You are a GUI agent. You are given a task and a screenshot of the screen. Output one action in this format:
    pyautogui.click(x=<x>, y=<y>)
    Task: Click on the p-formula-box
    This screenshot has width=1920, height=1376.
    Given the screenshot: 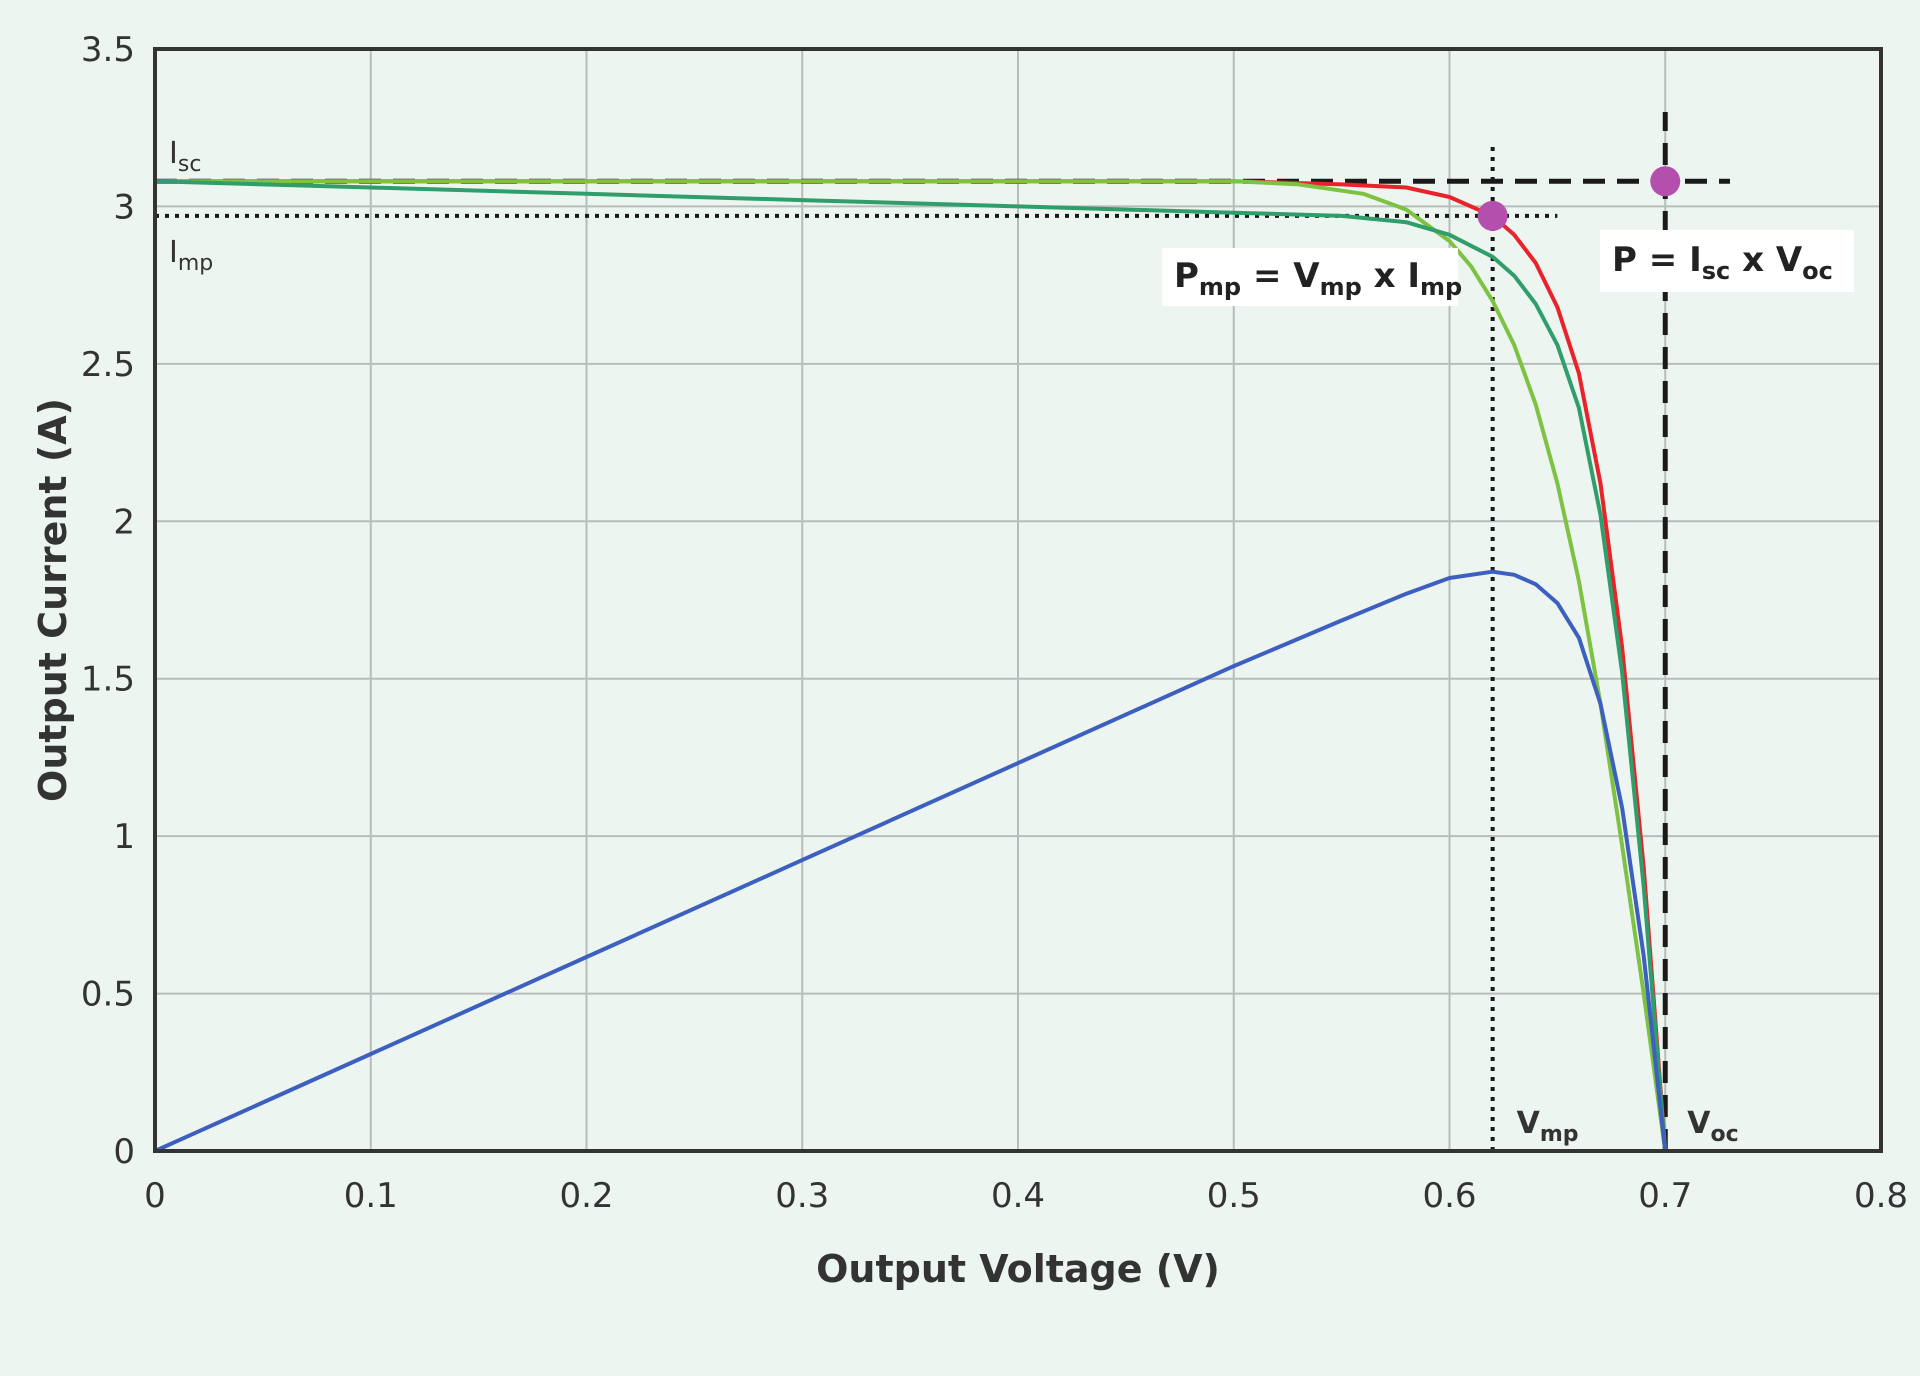 What is the action you would take?
    pyautogui.click(x=1727, y=261)
    